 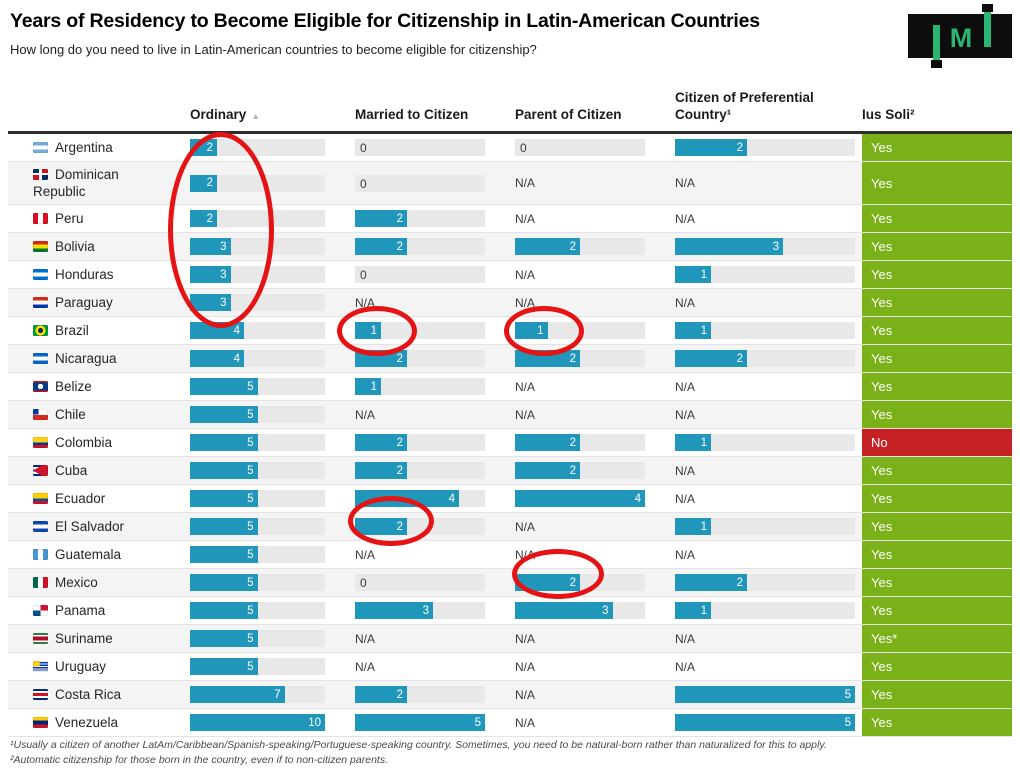 What do you see at coordinates (217, 330) in the screenshot?
I see `value-bar: 4` at bounding box center [217, 330].